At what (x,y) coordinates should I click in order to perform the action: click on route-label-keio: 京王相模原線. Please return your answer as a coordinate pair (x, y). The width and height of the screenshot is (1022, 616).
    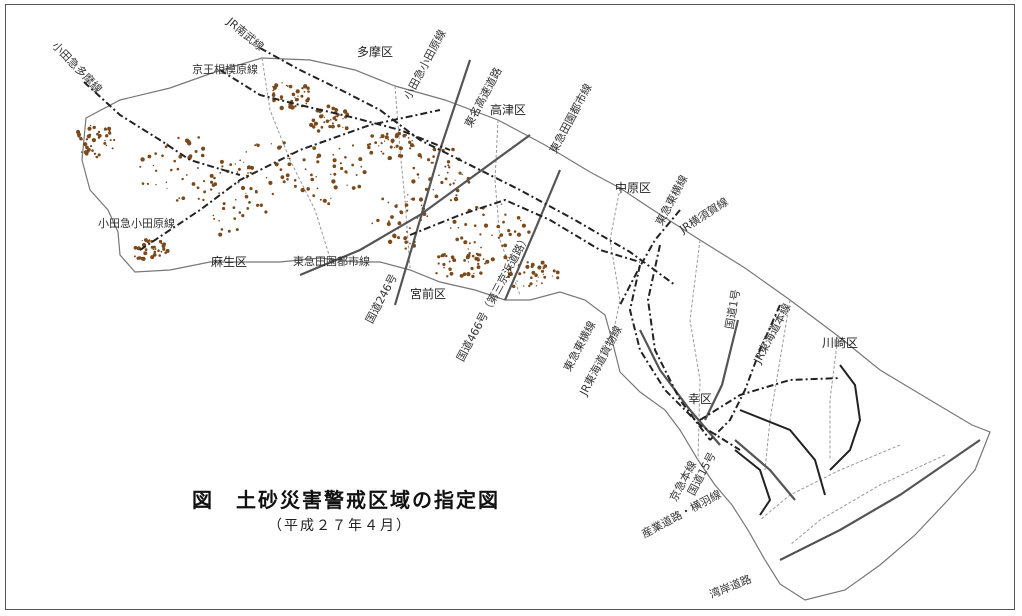
    Looking at the image, I should click on (225, 69).